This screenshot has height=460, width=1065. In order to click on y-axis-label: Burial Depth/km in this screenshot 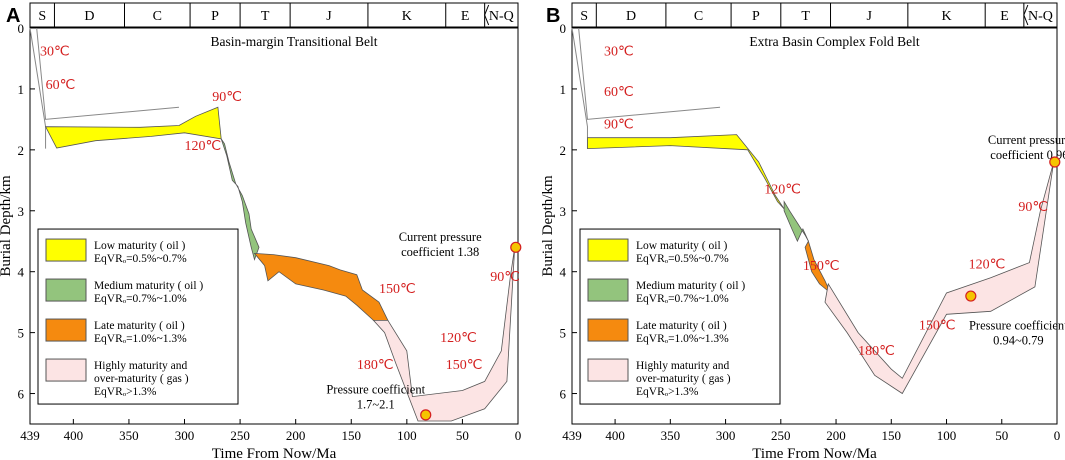, I will do `click(7, 226)`.